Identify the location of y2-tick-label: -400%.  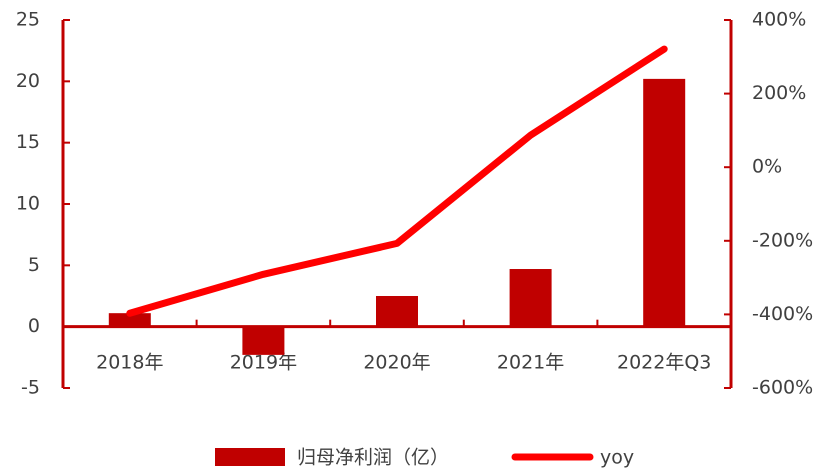
(782, 314).